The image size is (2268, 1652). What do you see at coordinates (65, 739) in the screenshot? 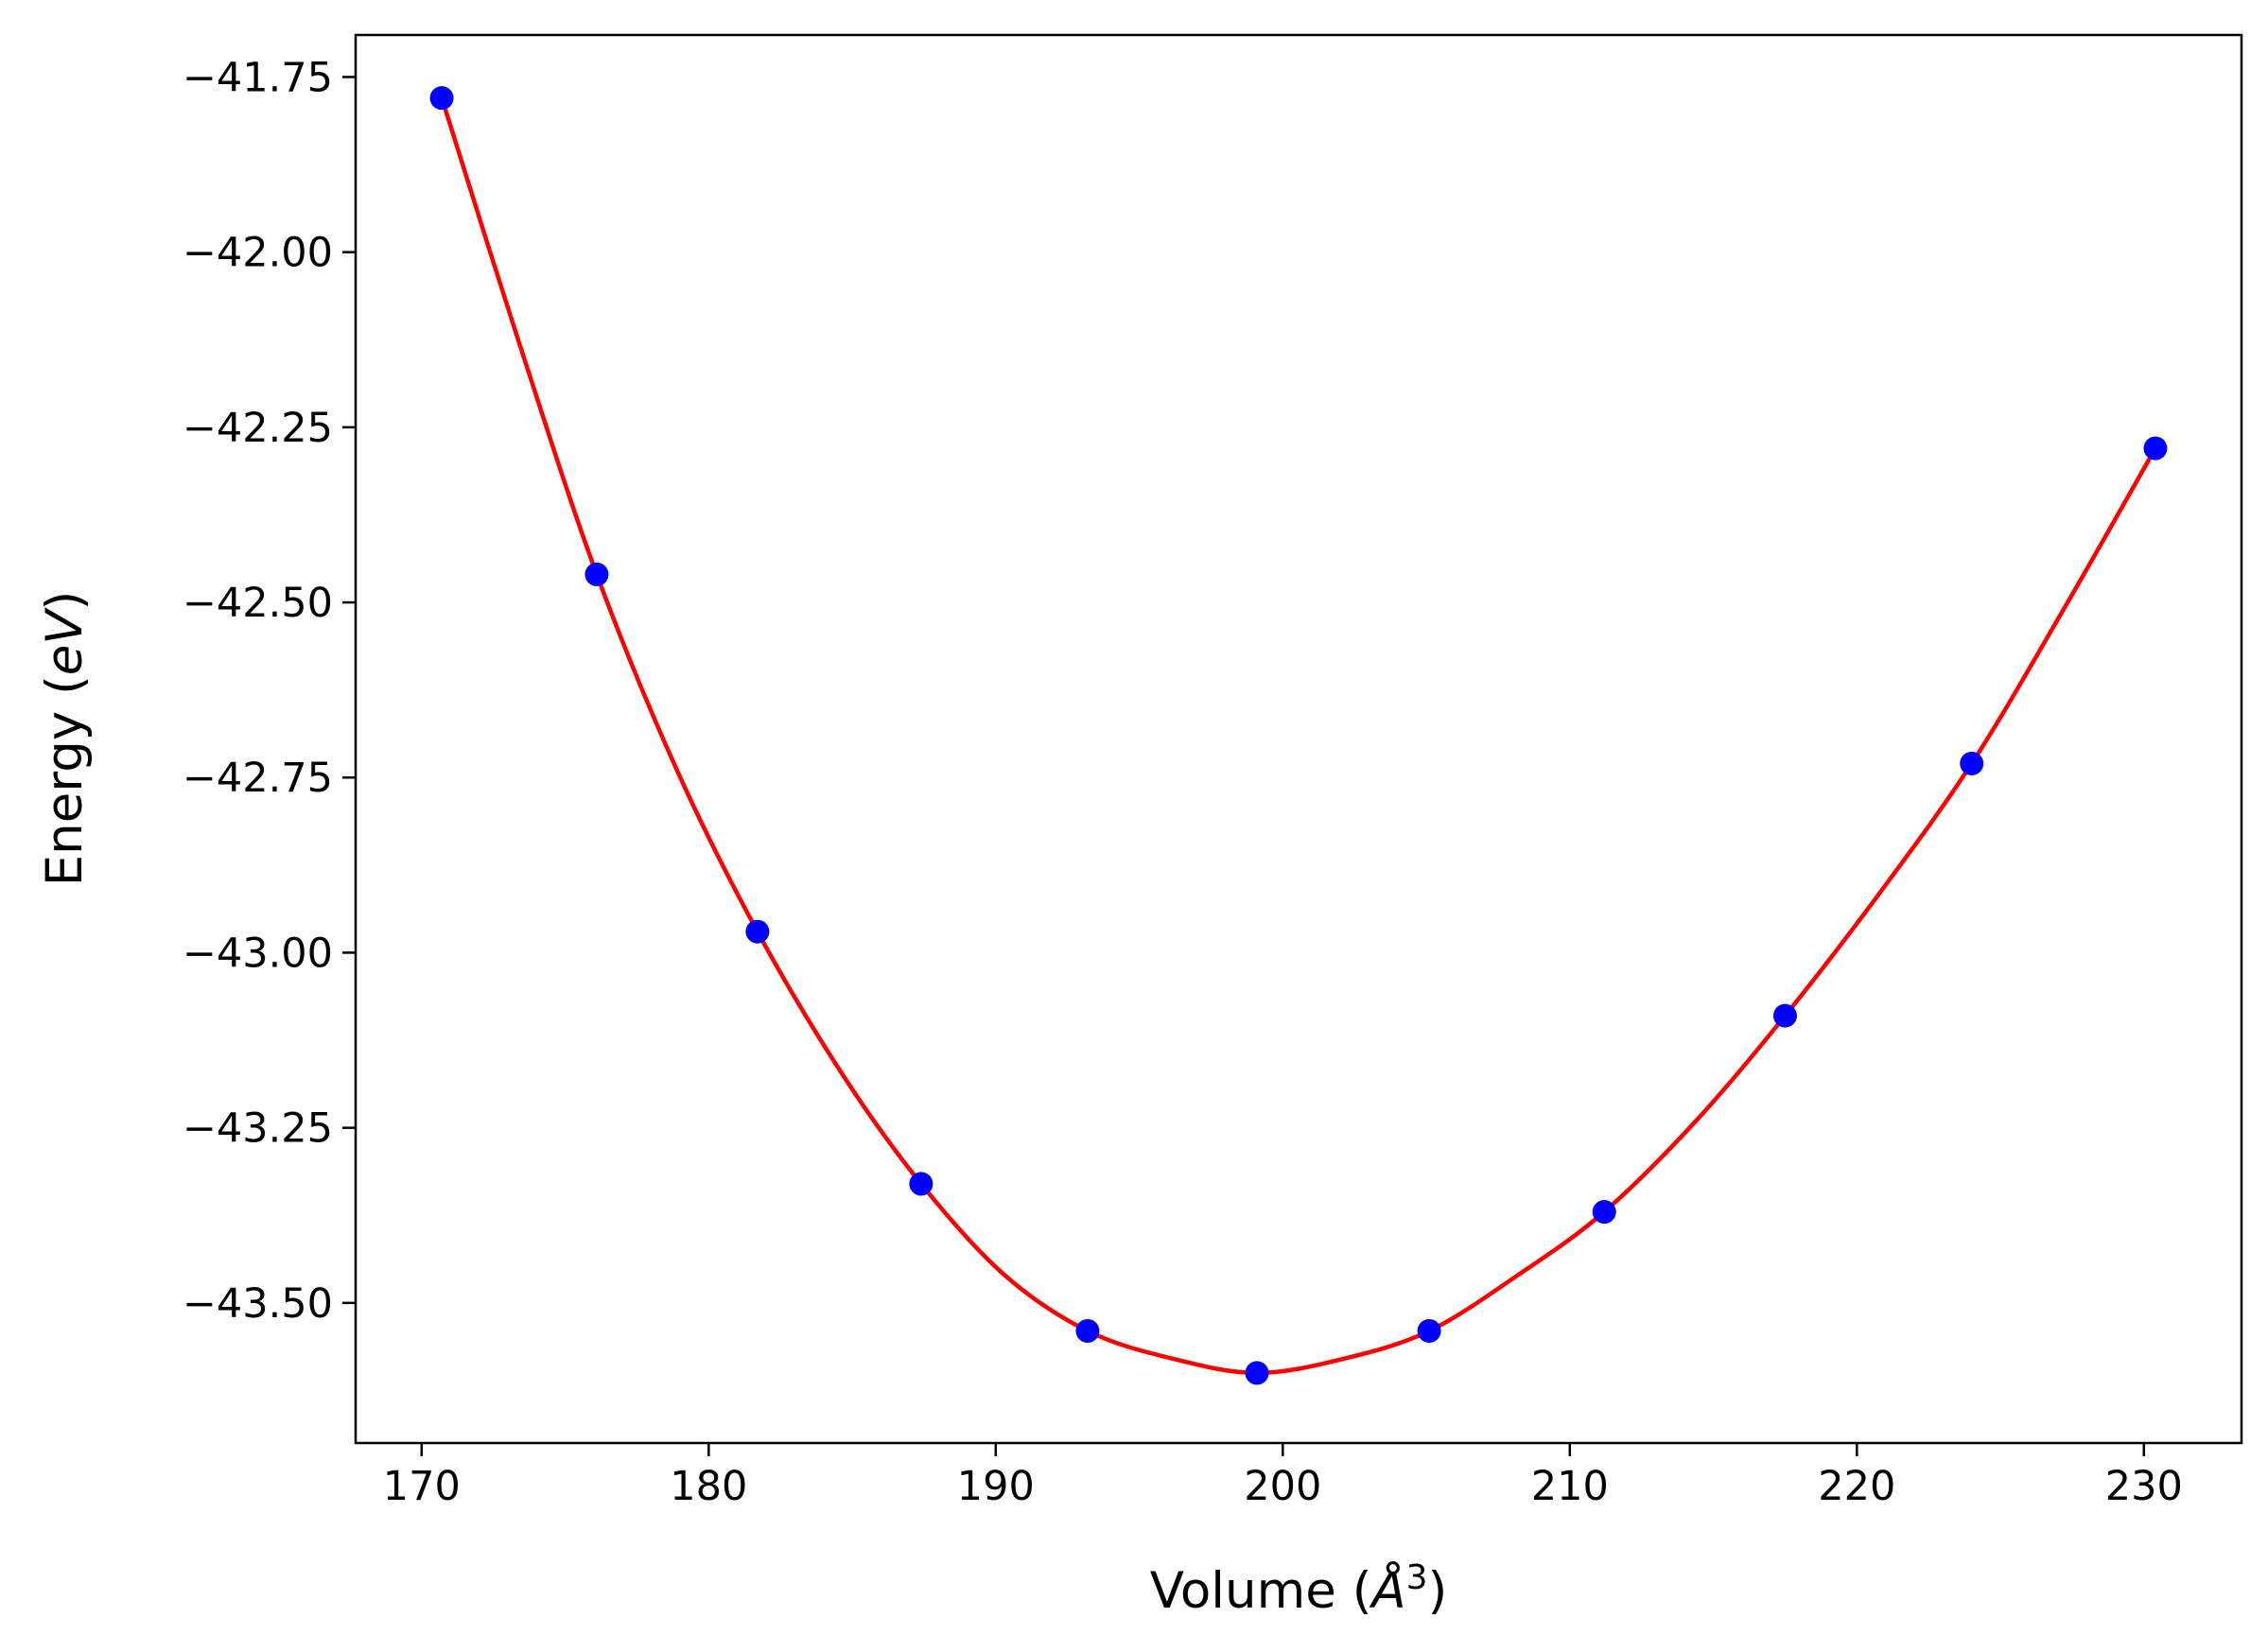
I see `y-axis-title: Energy (eV)` at bounding box center [65, 739].